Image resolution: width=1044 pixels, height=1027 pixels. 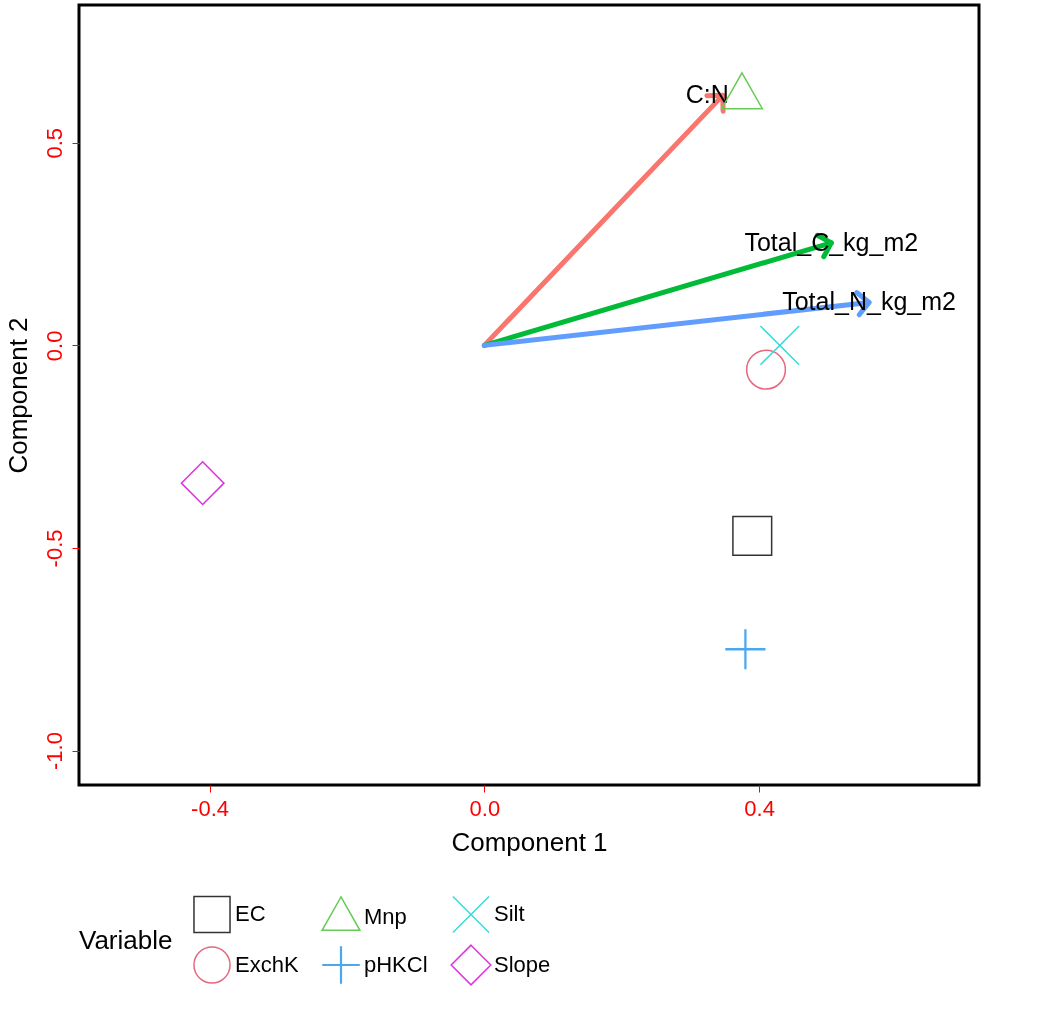 What do you see at coordinates (522, 964) in the screenshot?
I see `legend-label: Slope` at bounding box center [522, 964].